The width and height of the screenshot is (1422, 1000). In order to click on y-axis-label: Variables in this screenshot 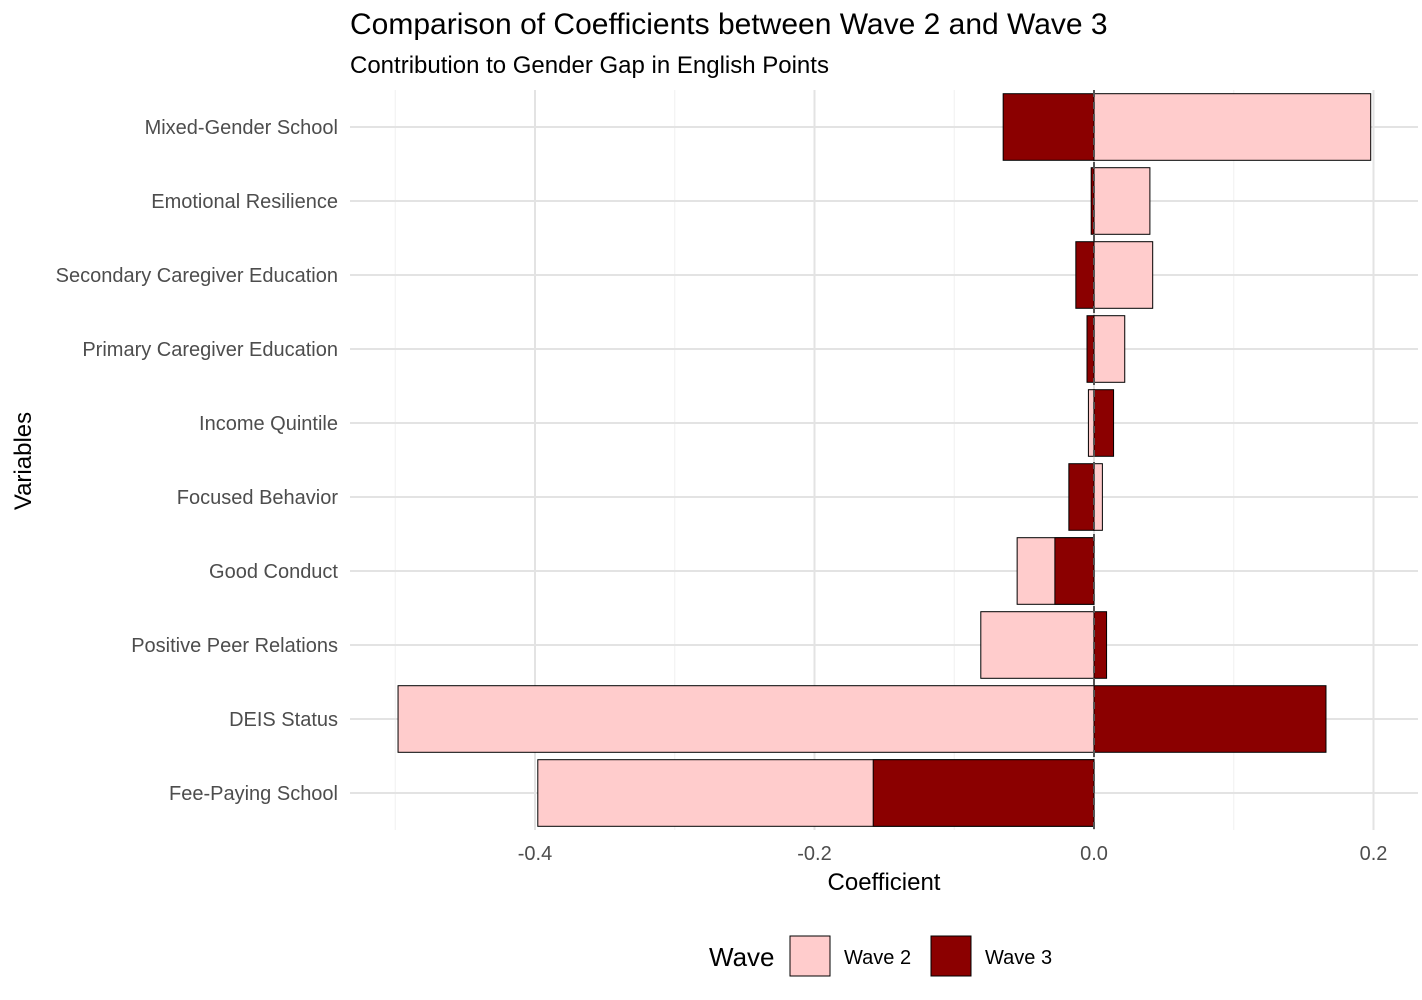, I will do `click(23, 461)`.